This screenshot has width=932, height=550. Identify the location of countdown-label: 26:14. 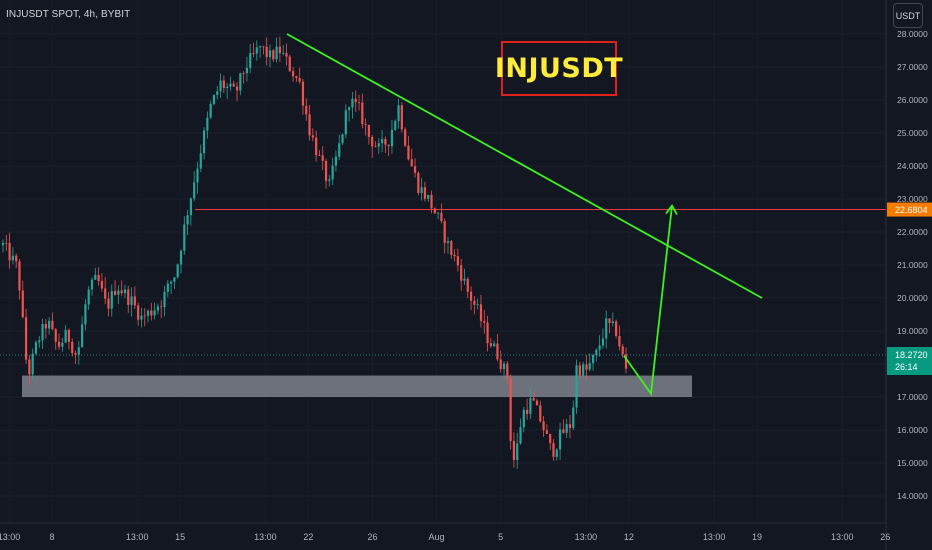
(906, 367).